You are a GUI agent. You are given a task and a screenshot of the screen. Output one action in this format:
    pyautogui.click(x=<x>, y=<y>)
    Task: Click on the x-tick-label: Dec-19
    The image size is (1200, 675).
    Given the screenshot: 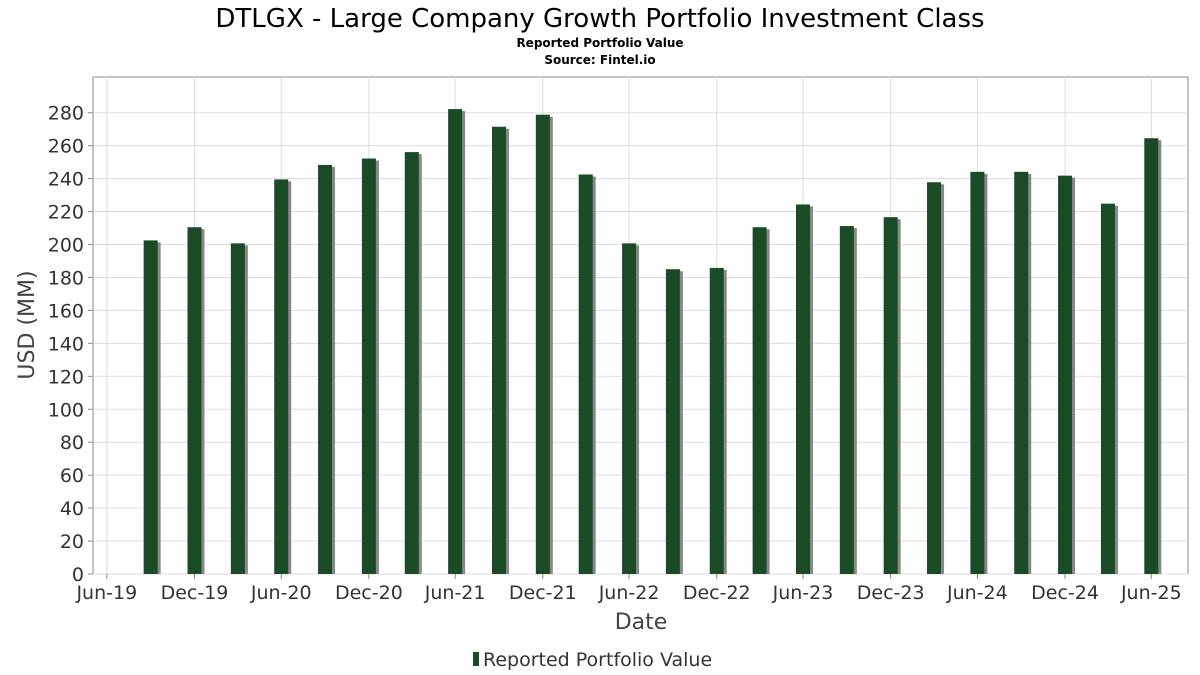 What is the action you would take?
    pyautogui.click(x=195, y=593)
    